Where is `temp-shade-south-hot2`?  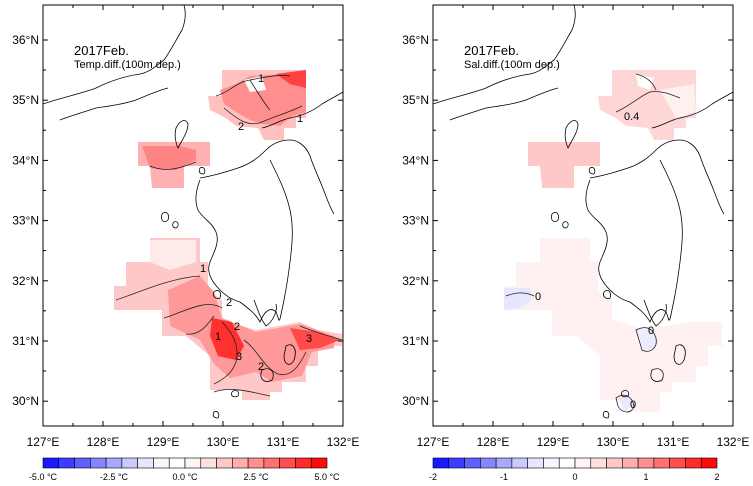
temp-shade-south-hot2 is located at coordinates (315, 339).